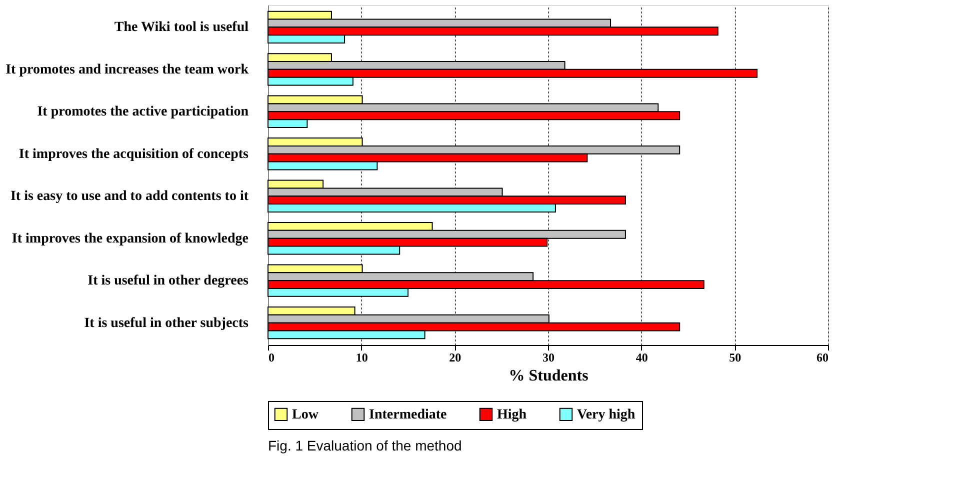 The width and height of the screenshot is (958, 493). Describe the element at coordinates (455, 357) in the screenshot. I see `x-tick-label: 20` at that location.